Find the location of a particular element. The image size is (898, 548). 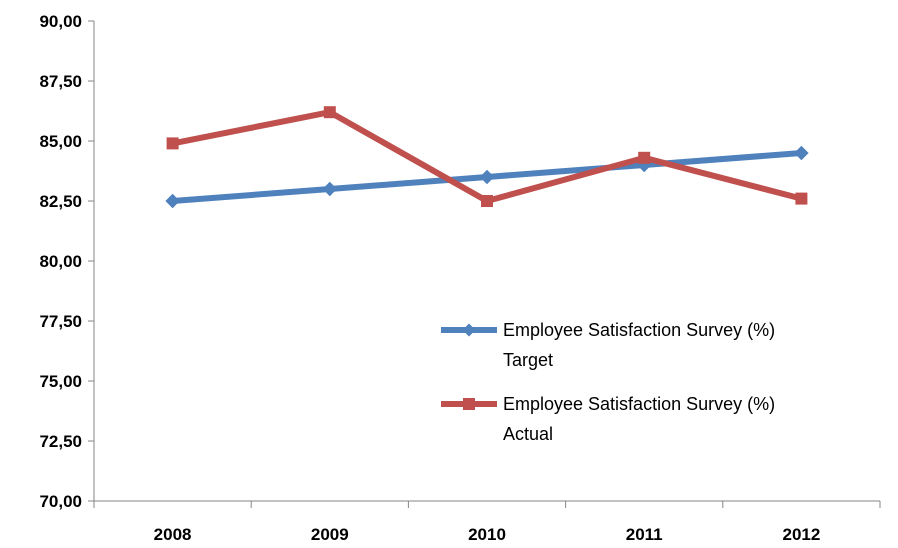

x-tick-label: 2008 is located at coordinates (173, 534).